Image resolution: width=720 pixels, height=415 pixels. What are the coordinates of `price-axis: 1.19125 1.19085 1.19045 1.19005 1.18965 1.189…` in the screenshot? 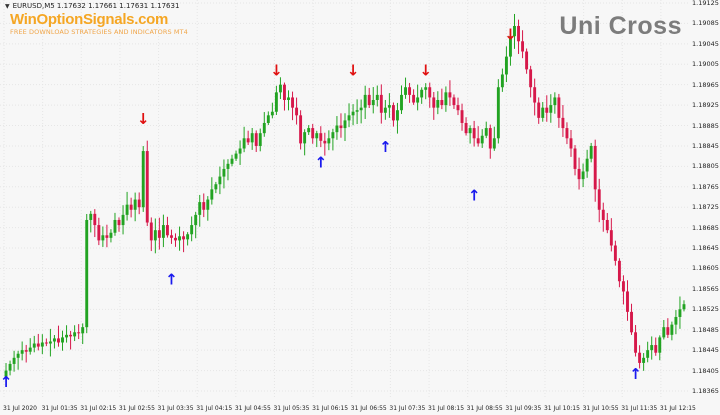 It's located at (704, 207).